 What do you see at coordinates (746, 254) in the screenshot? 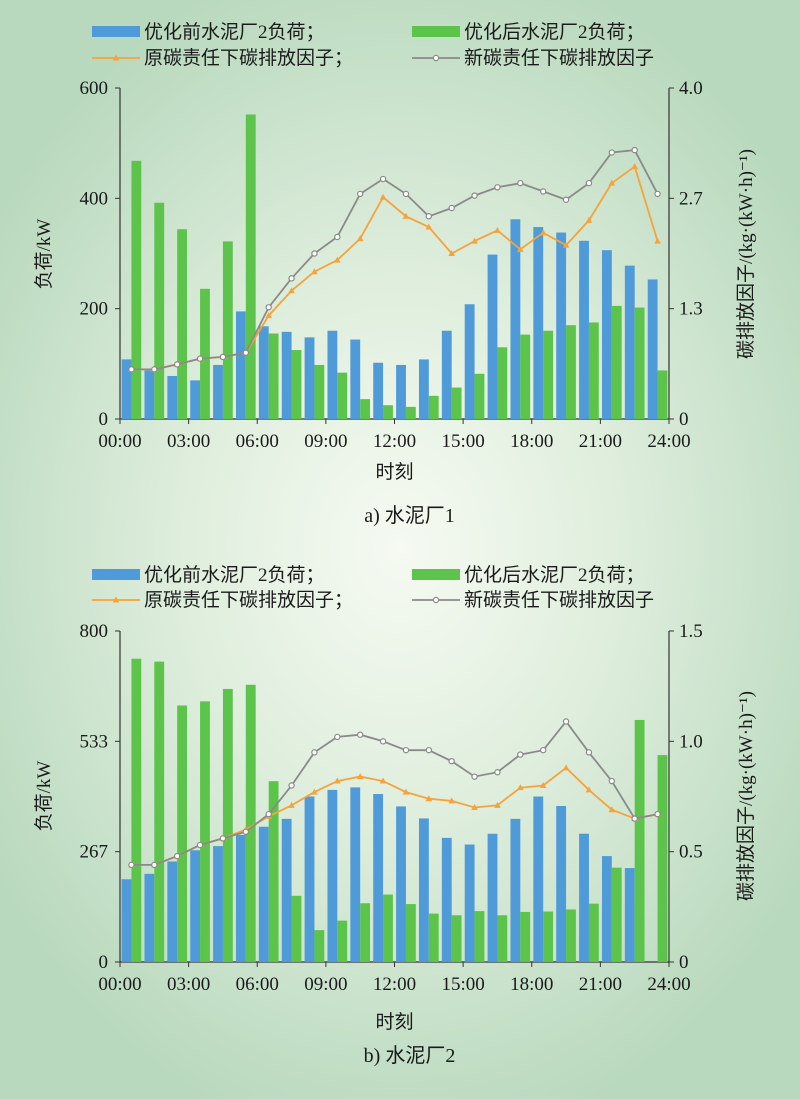
I see `right-axis-title: 碳排放因子/(kg·(kW·h)⁻¹)` at bounding box center [746, 254].